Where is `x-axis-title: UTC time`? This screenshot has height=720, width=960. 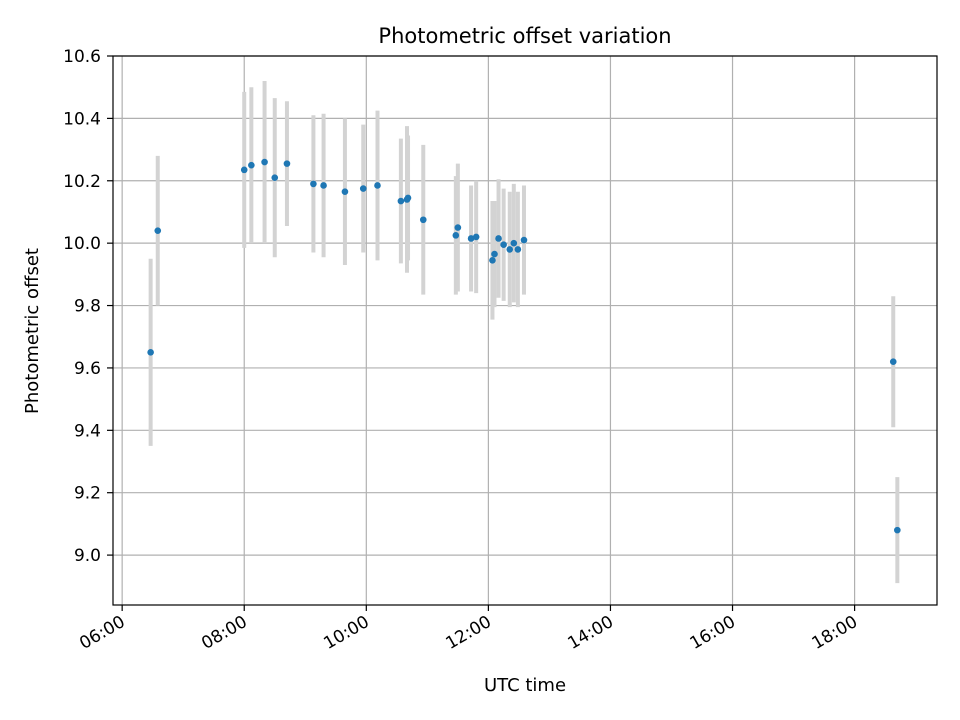
x-axis-title: UTC time is located at coordinates (525, 685).